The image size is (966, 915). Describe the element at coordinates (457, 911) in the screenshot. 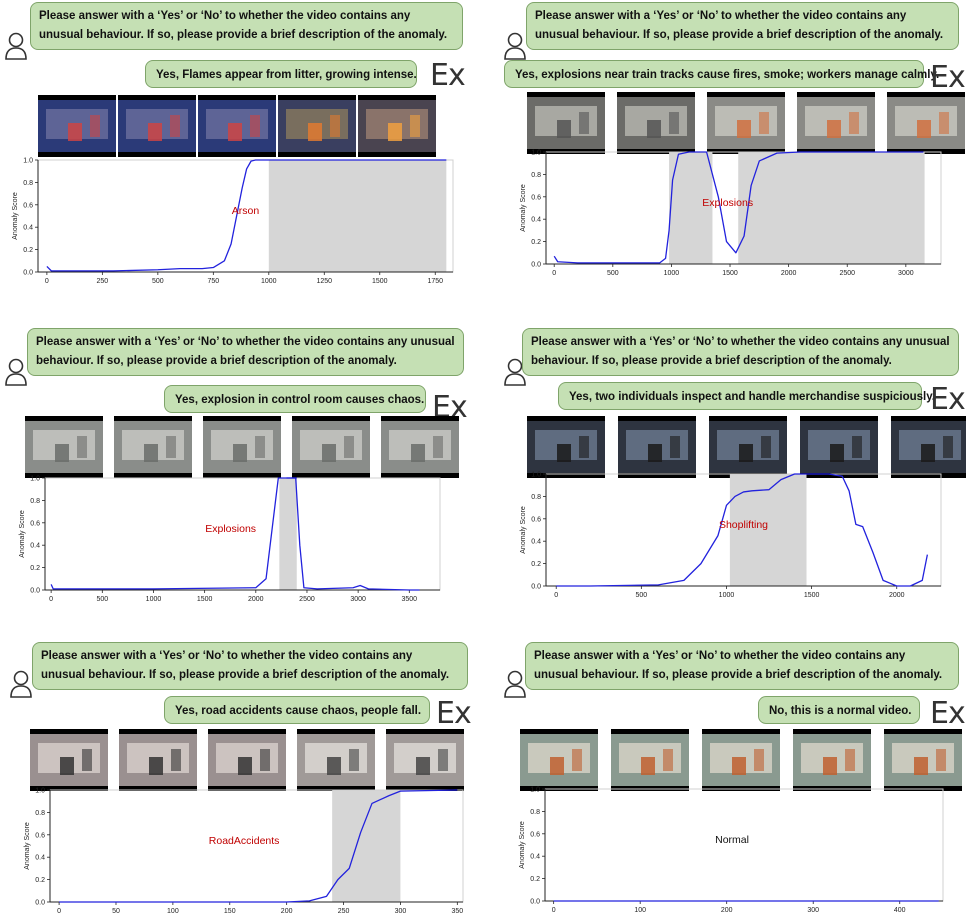

I see `x-tick-label: 350` at that location.